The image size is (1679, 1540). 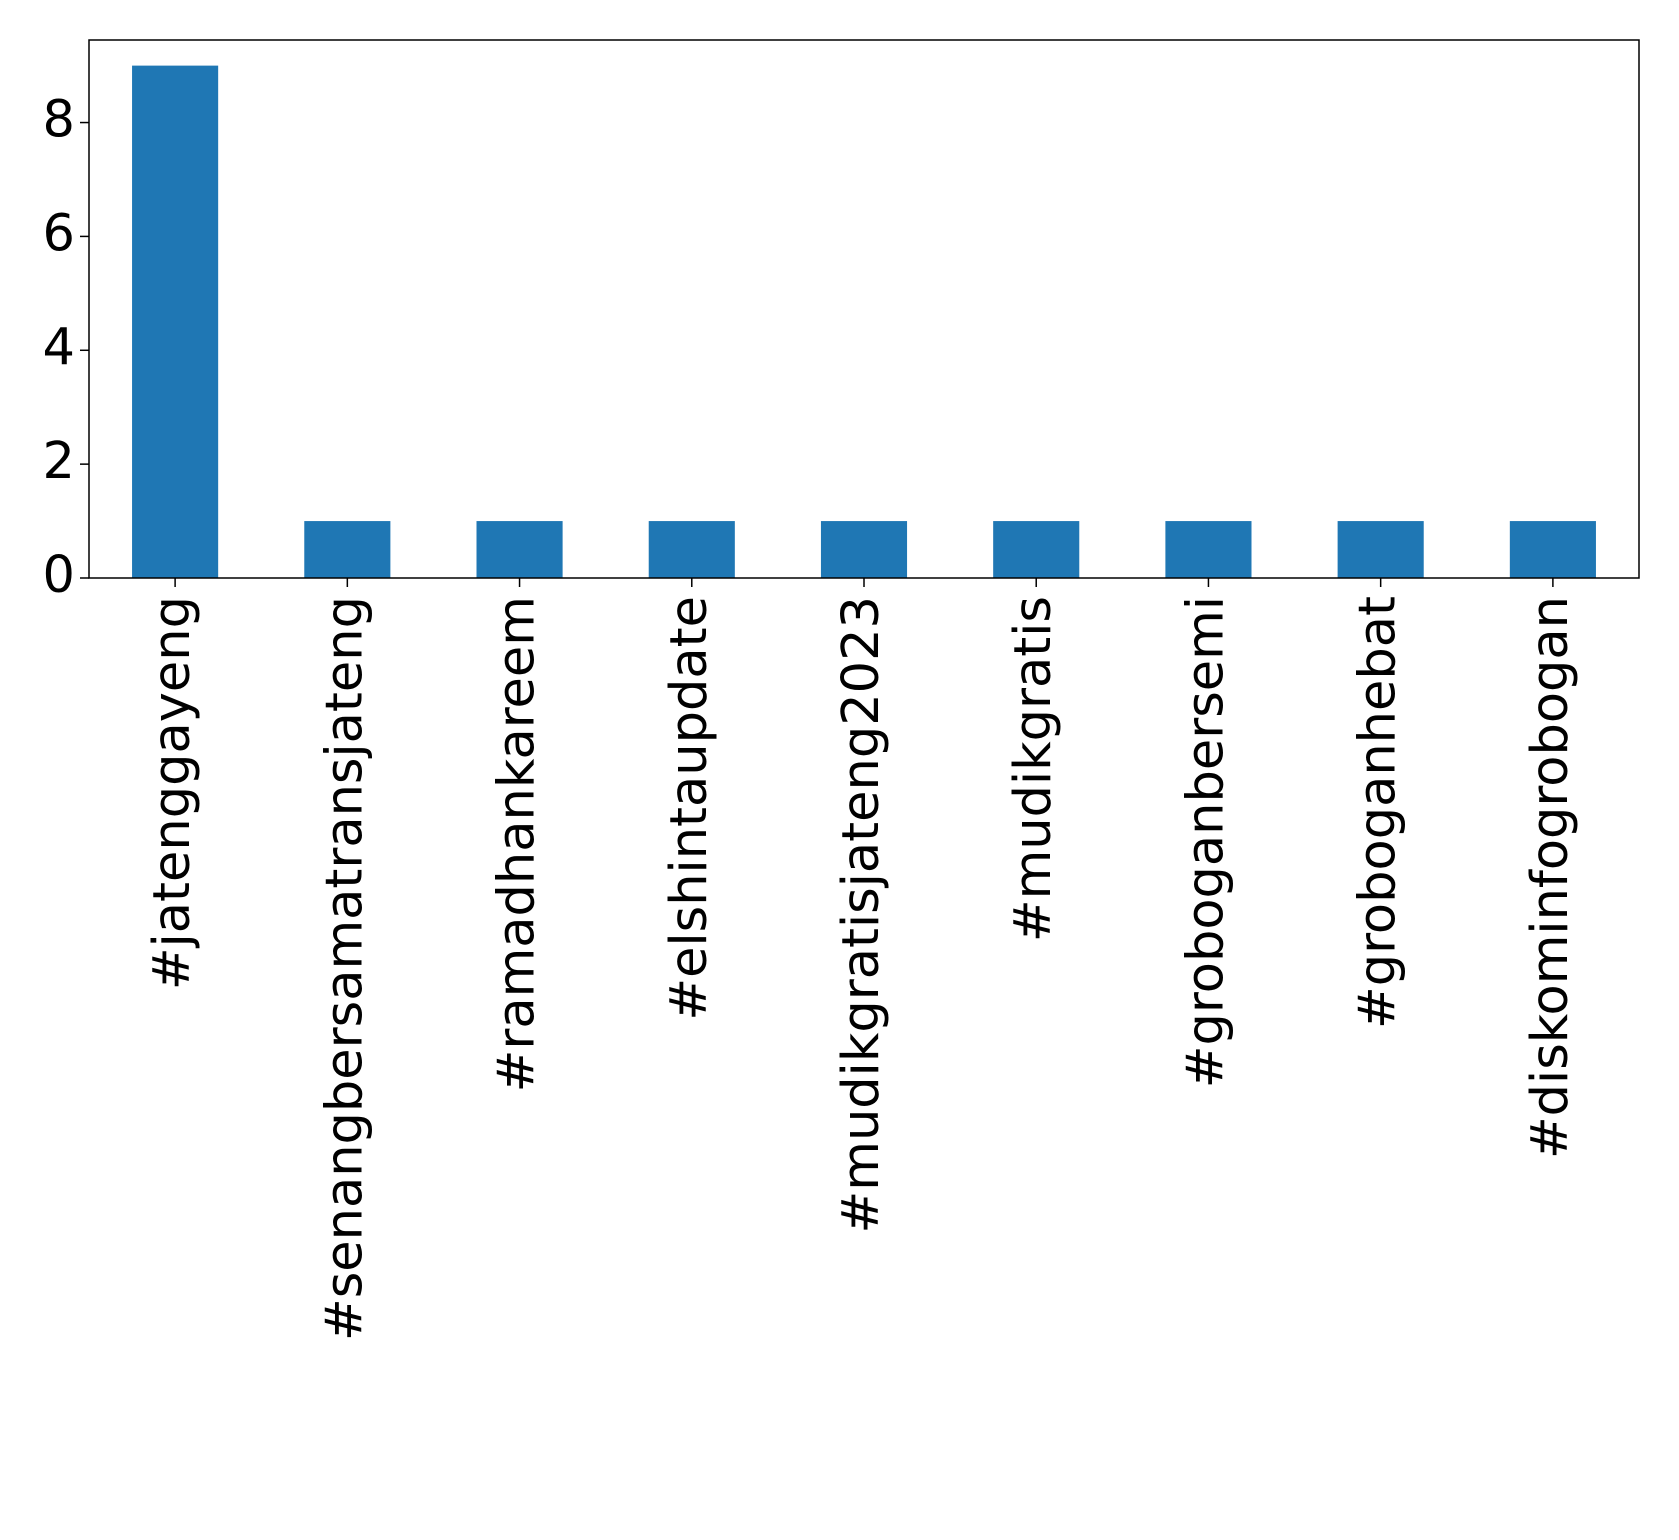 I want to click on x-tick-label: #senangbersamatransjateng, so click(x=344, y=968).